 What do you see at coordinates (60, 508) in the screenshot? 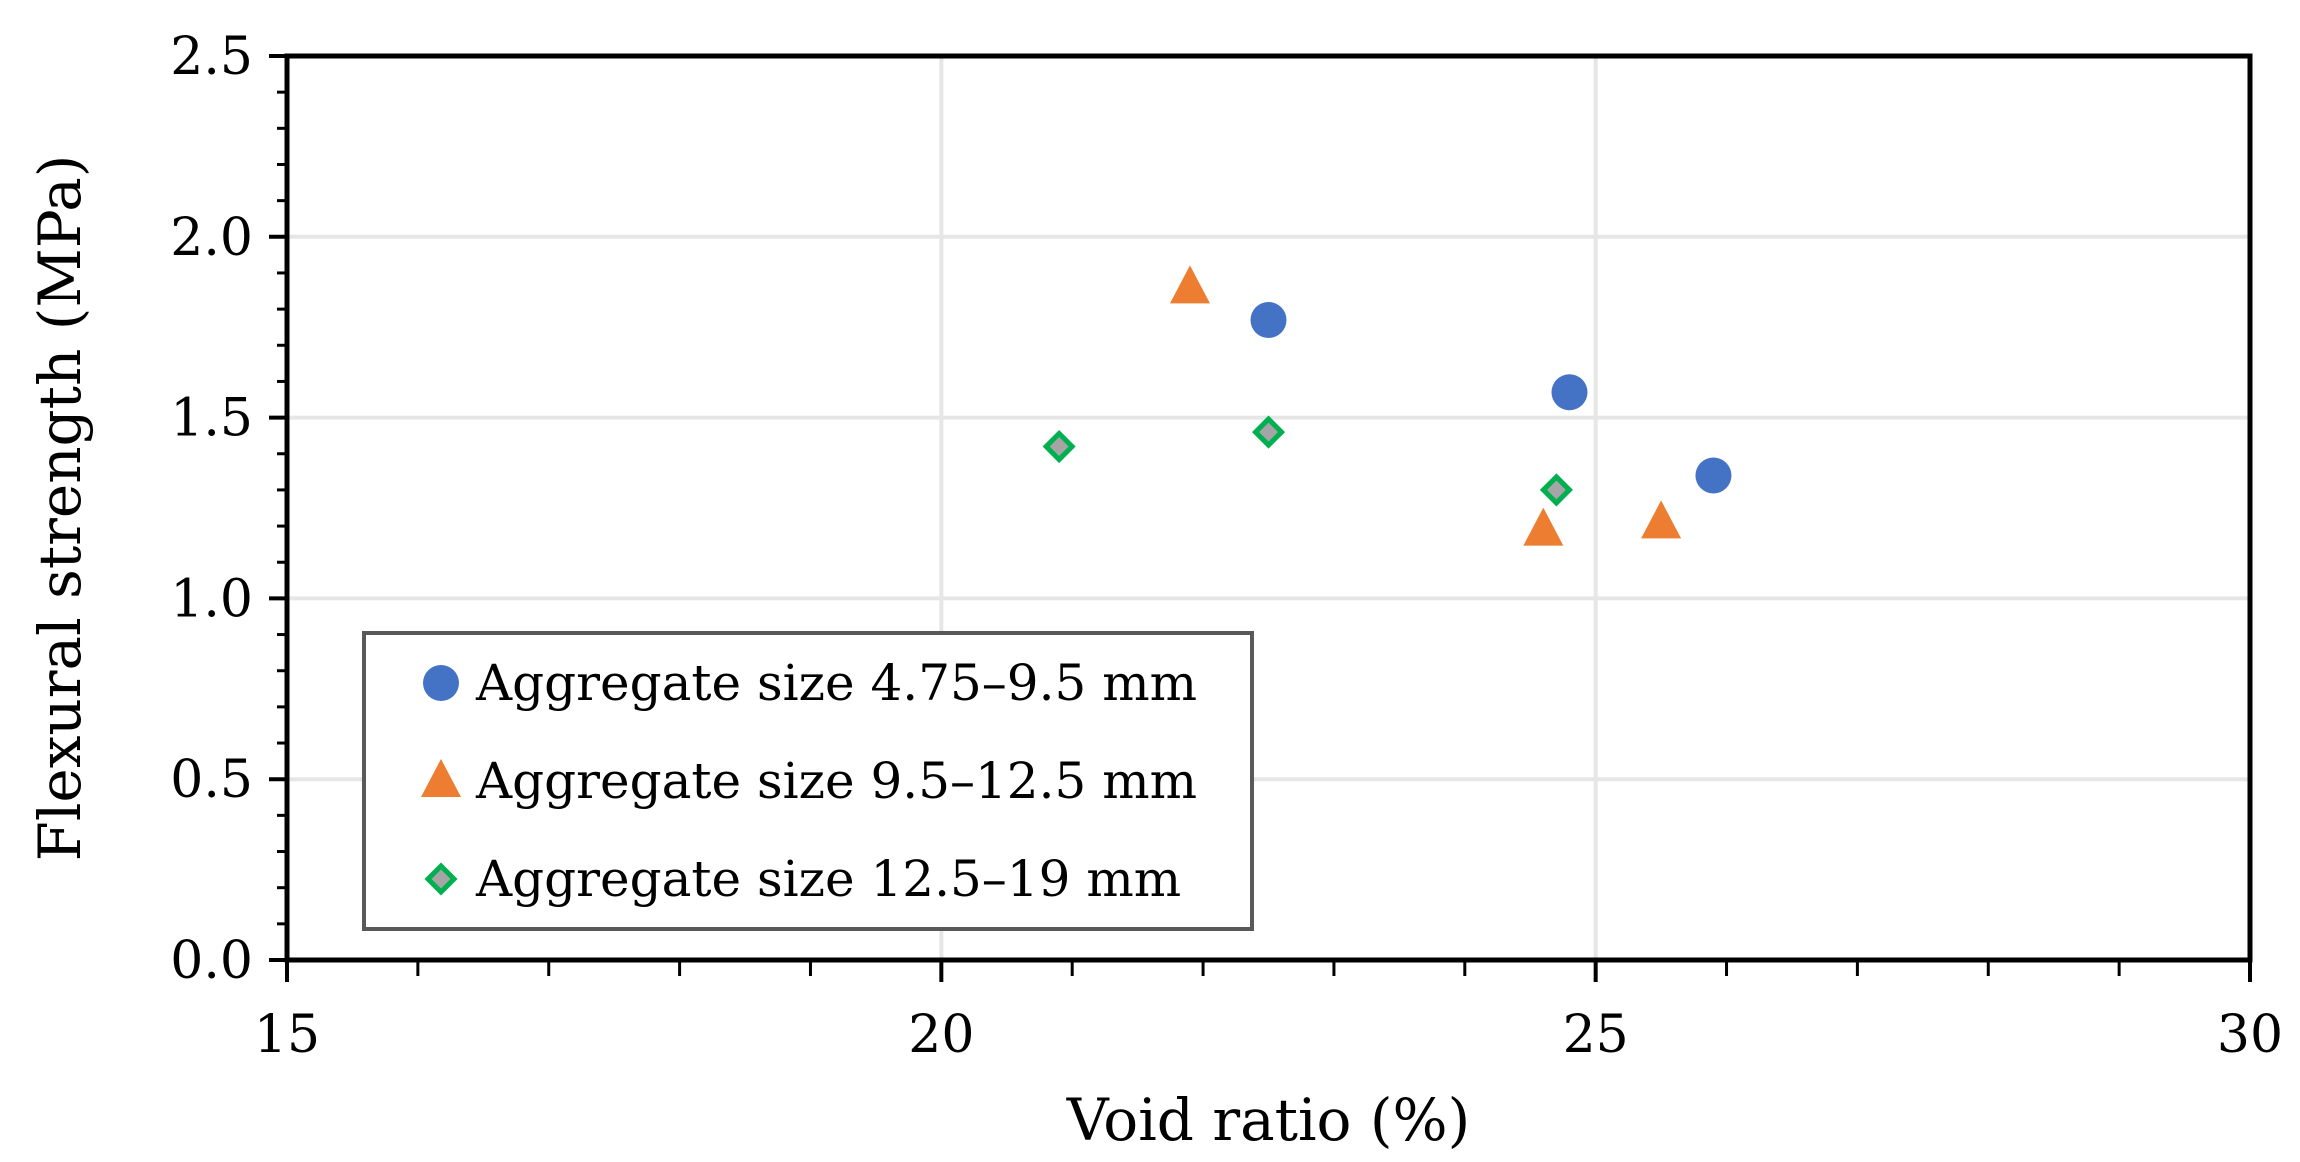
I see `y-axis-title: Flexural strength (MPa)` at bounding box center [60, 508].